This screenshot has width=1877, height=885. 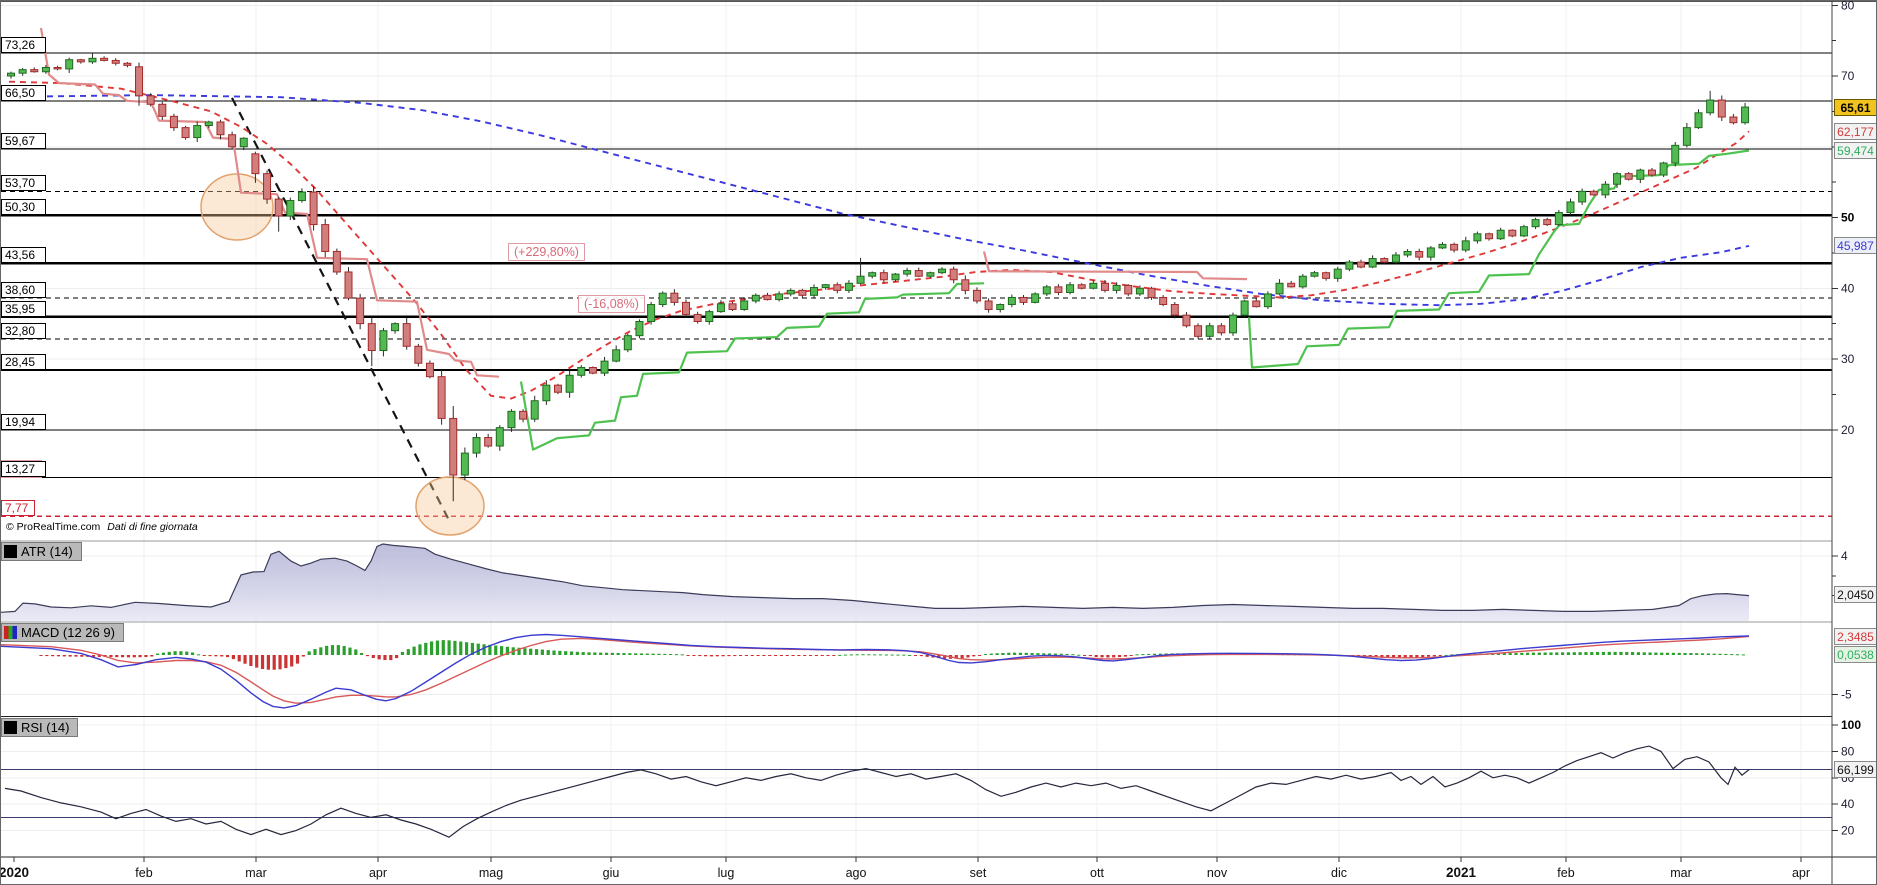 What do you see at coordinates (1848, 218) in the screenshot?
I see `axis-tick-label: 50` at bounding box center [1848, 218].